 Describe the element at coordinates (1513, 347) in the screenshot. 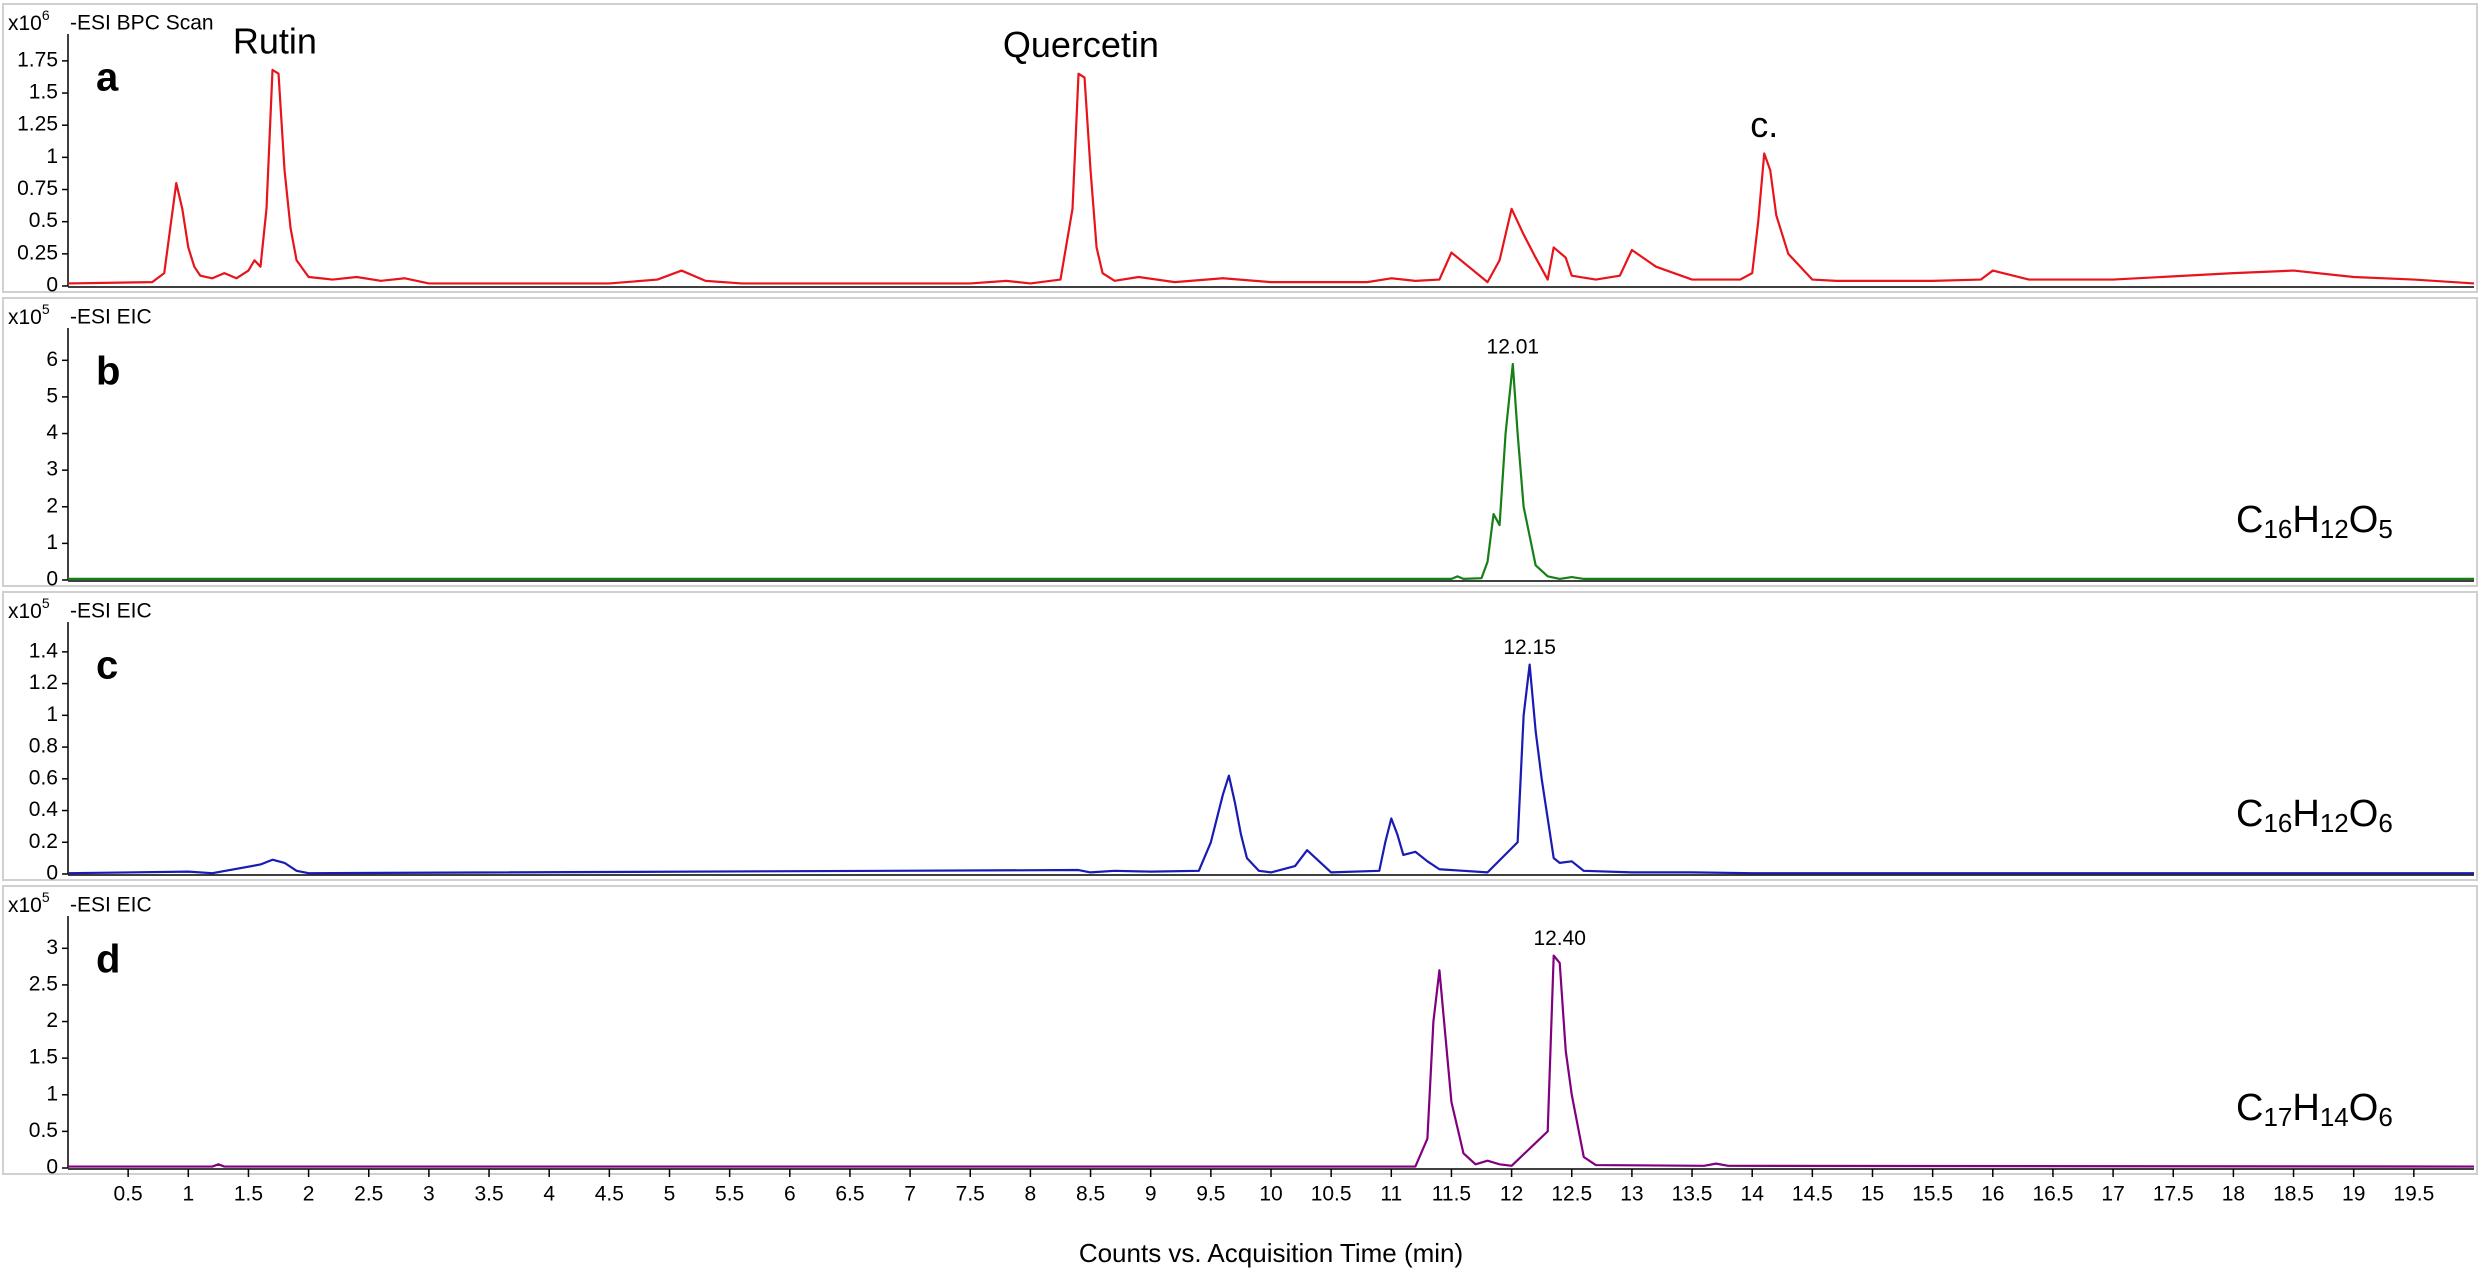

I see `peak-annotation: 12.01` at that location.